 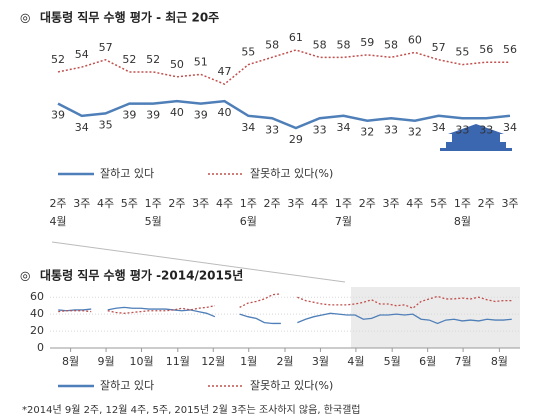 What do you see at coordinates (37, 313) in the screenshot?
I see `y-tick-label: 40` at bounding box center [37, 313].